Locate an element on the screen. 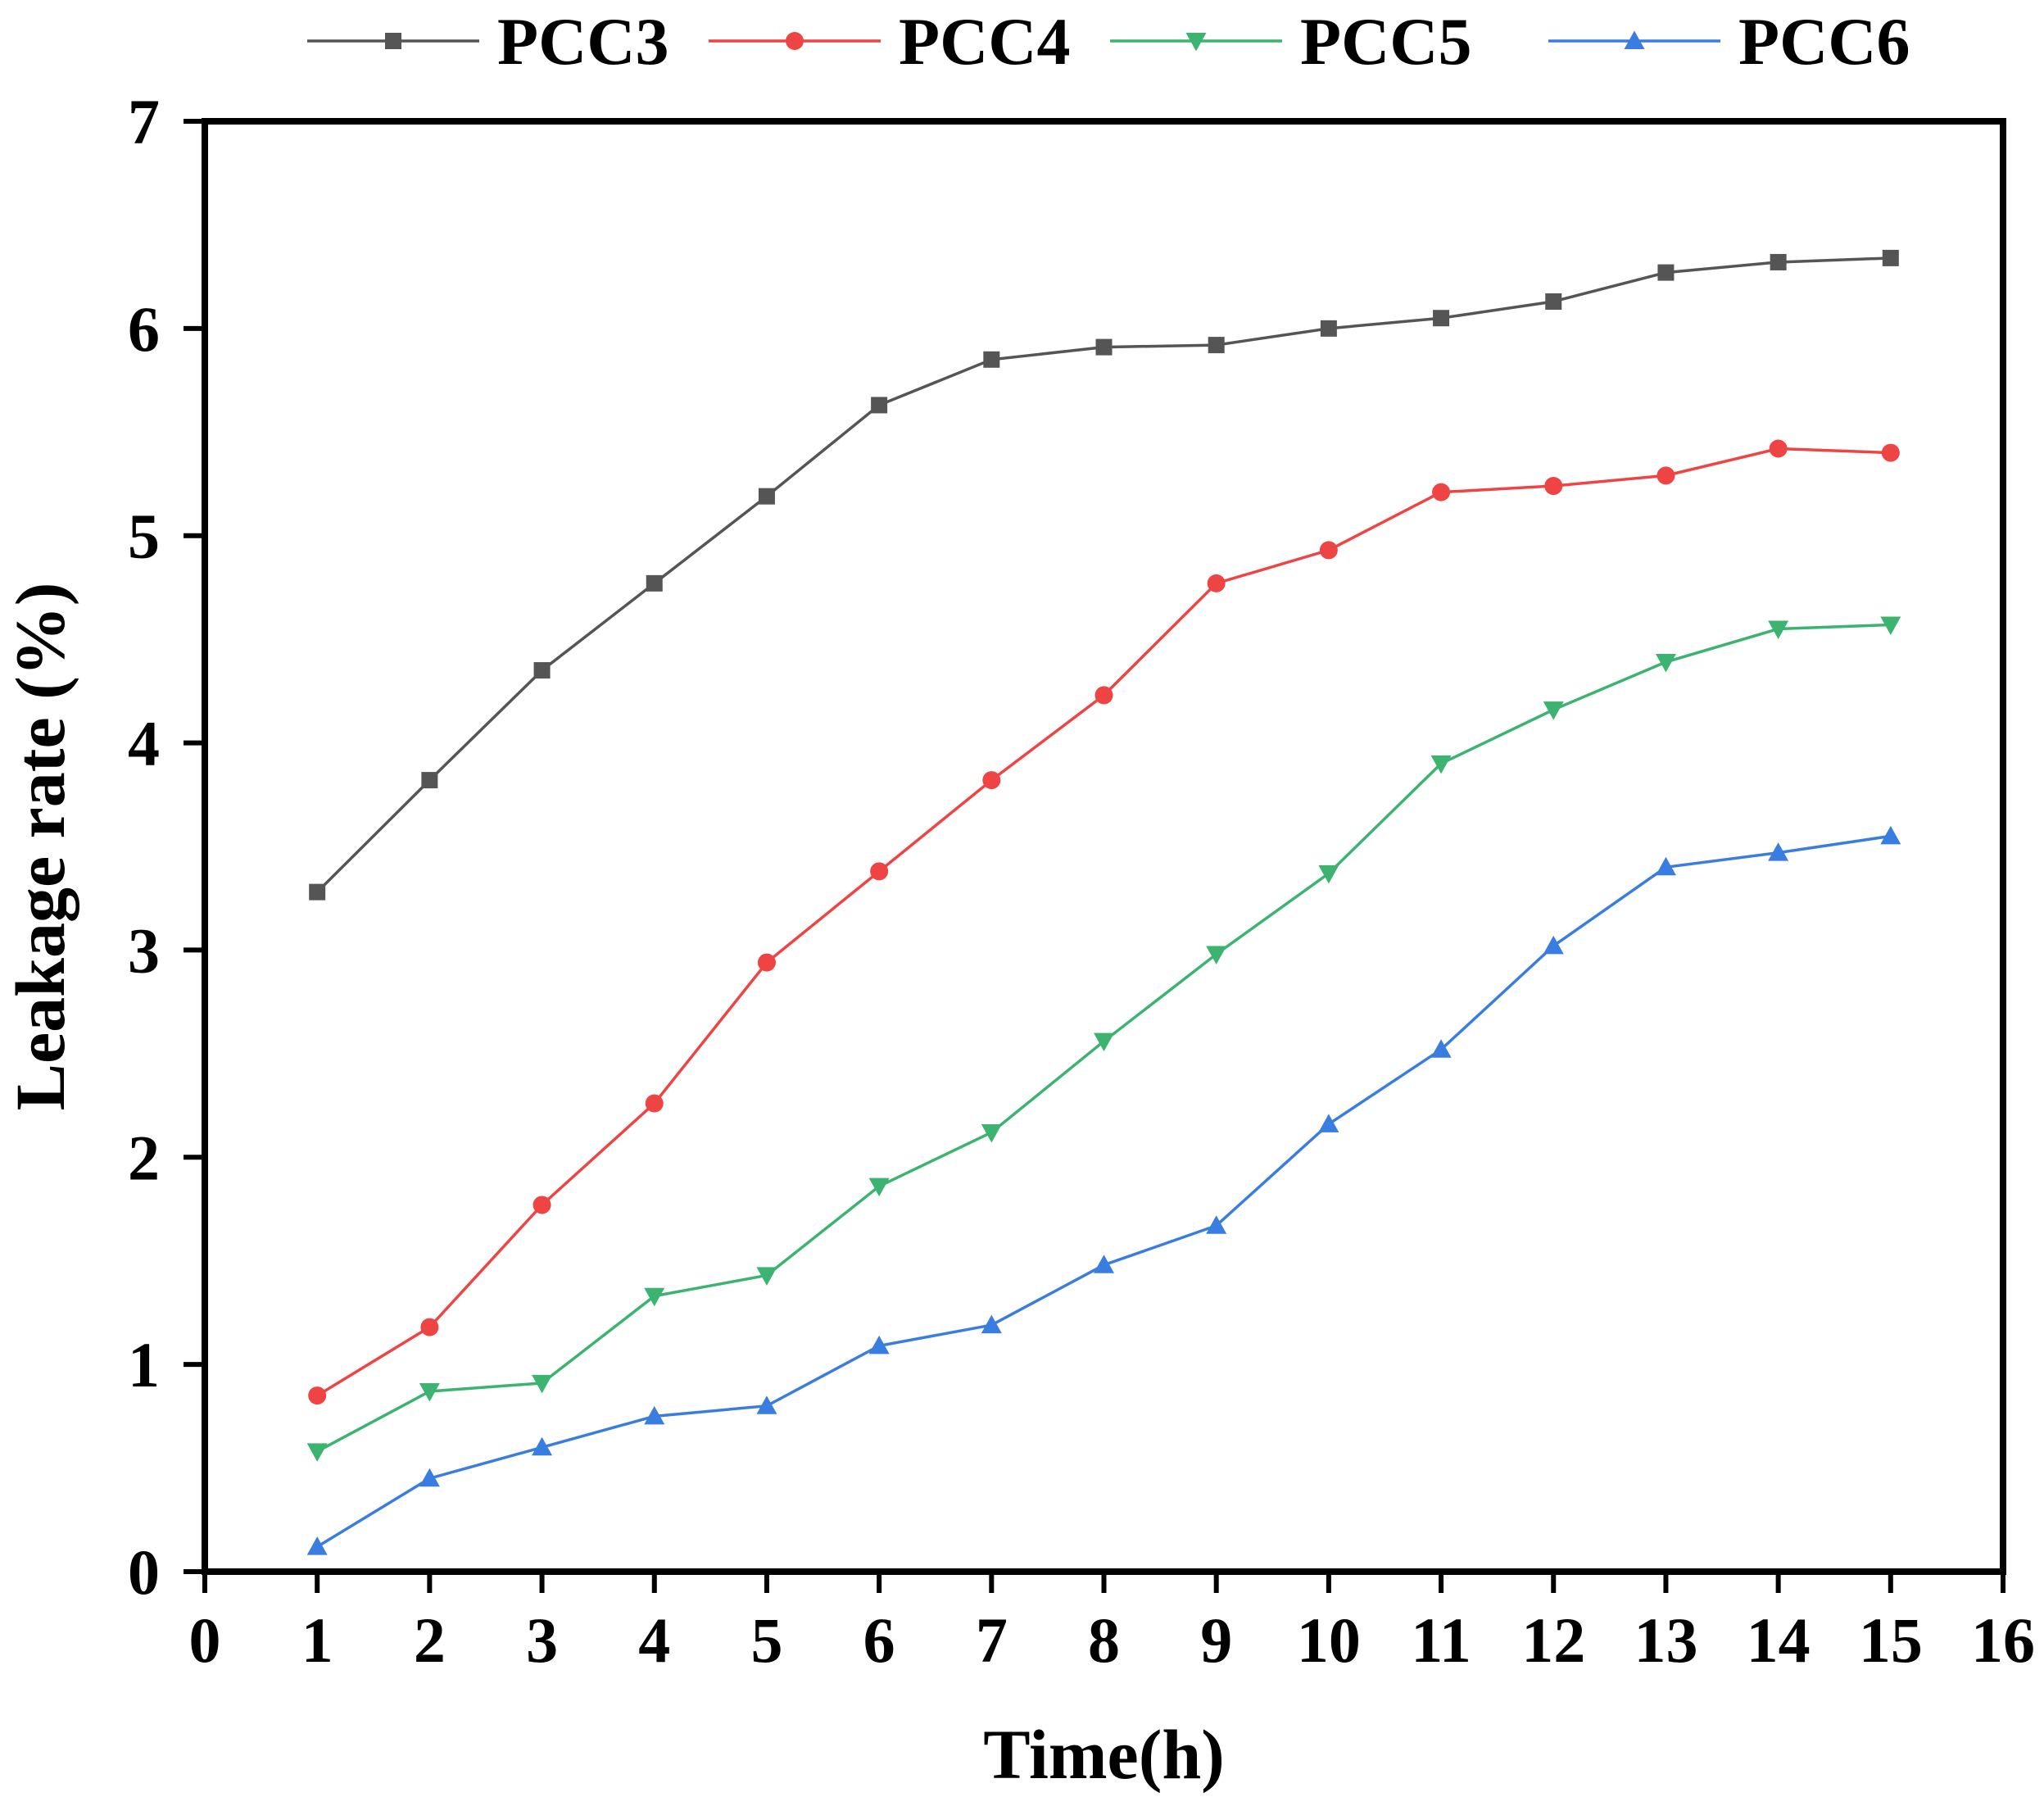 This screenshot has height=1806, width=2044. legend-item-pcc5: PCC5 is located at coordinates (1291, 41).